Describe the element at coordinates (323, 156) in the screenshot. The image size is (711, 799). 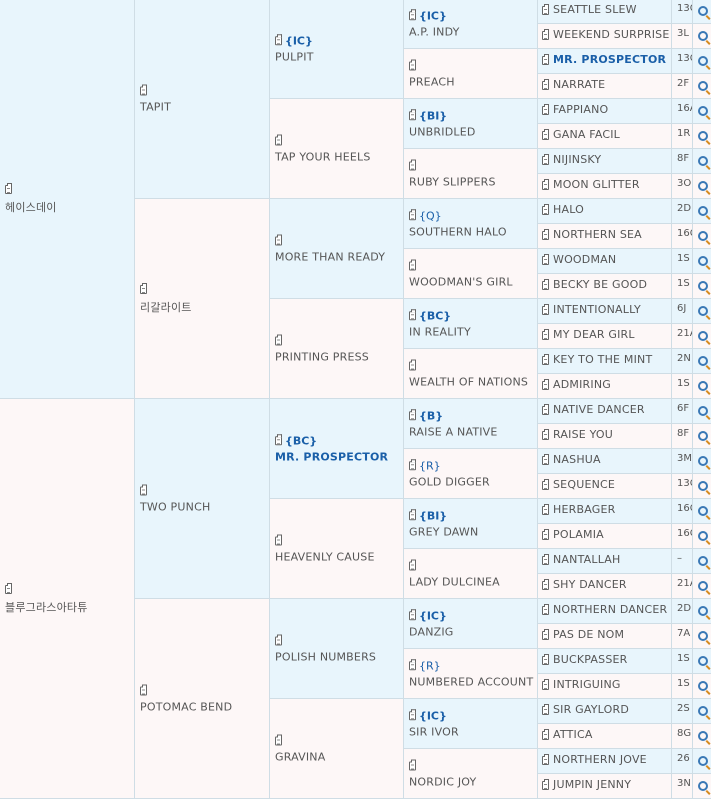
I see `horse-name-link: TAP YOUR HEELS` at that location.